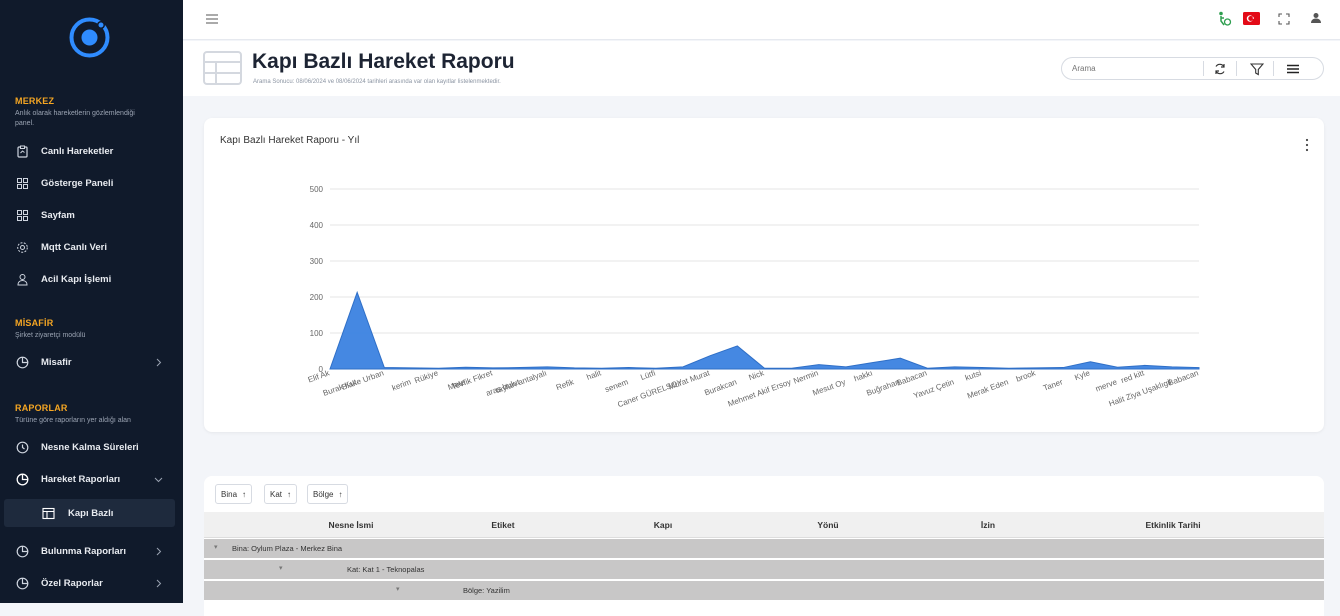  What do you see at coordinates (91, 362) in the screenshot?
I see `sidebar-item-misafir: Misafir` at bounding box center [91, 362].